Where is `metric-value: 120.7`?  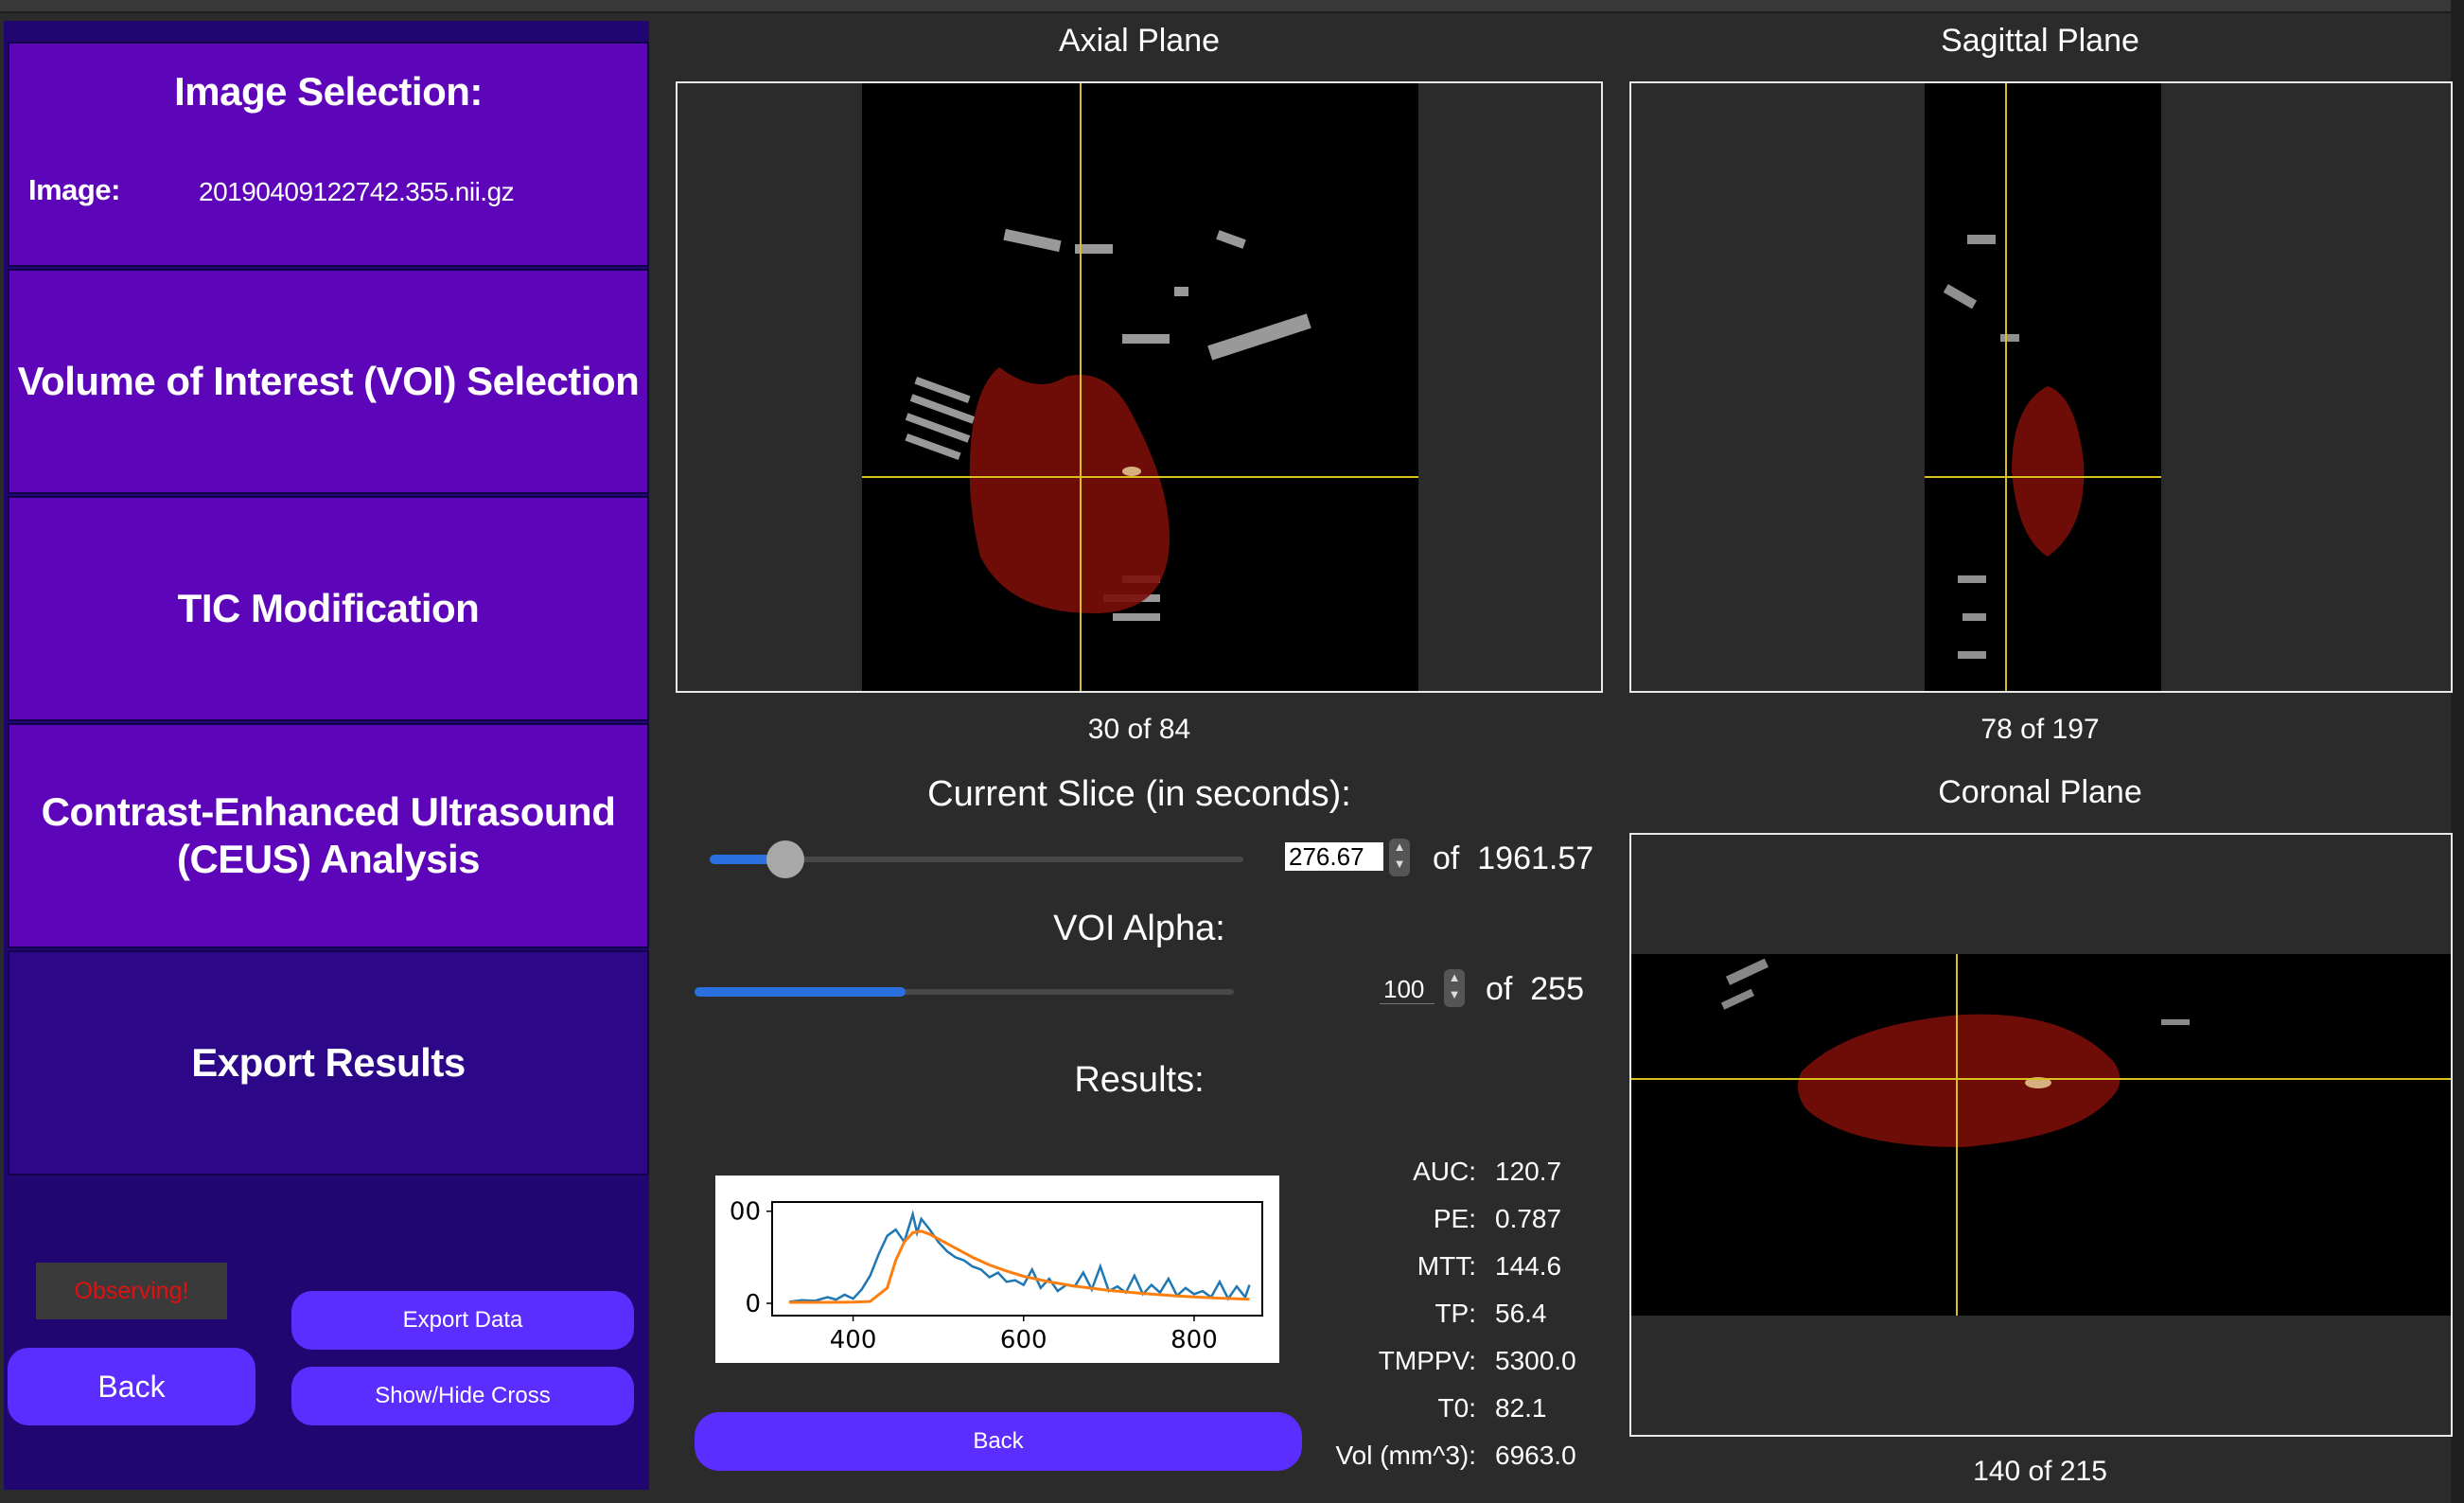 metric-value: 120.7 is located at coordinates (1529, 1171).